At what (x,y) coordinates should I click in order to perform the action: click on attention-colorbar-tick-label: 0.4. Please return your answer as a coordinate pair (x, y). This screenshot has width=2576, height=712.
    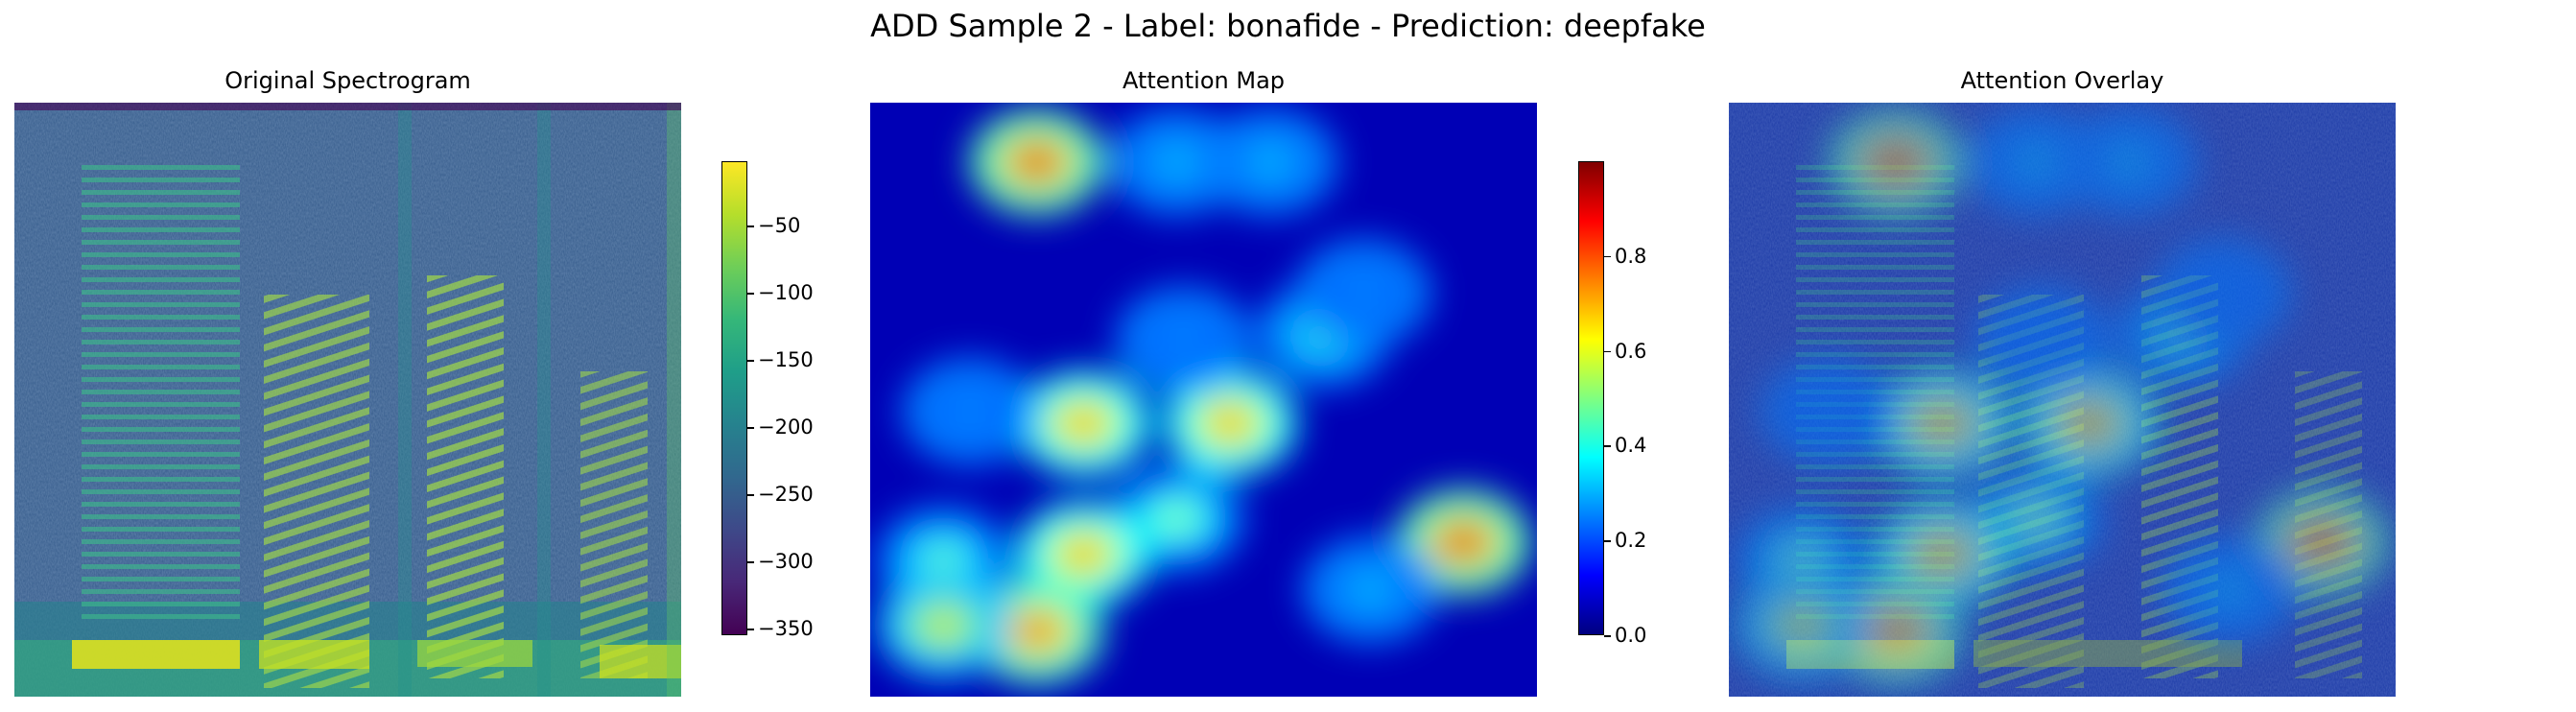
    Looking at the image, I should click on (1631, 446).